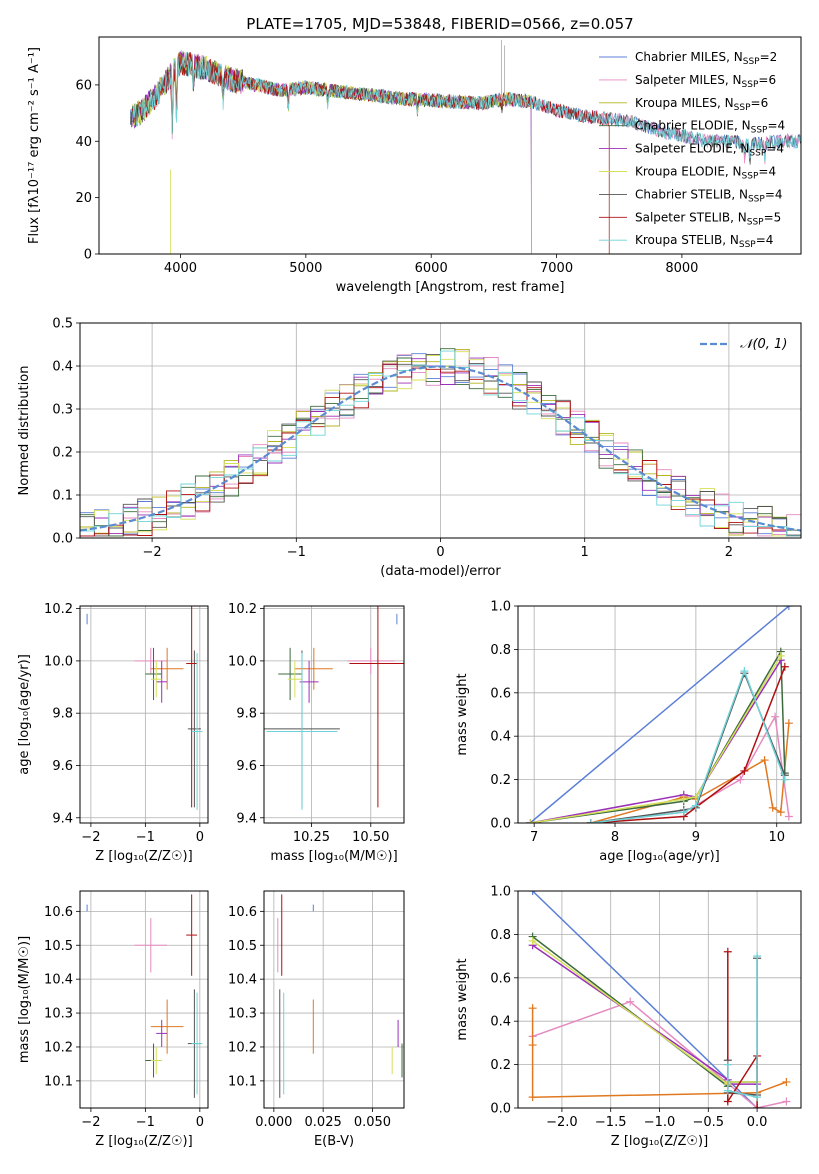 This screenshot has height=1174, width=819. I want to click on x-tick-label: −1.5, so click(611, 1122).